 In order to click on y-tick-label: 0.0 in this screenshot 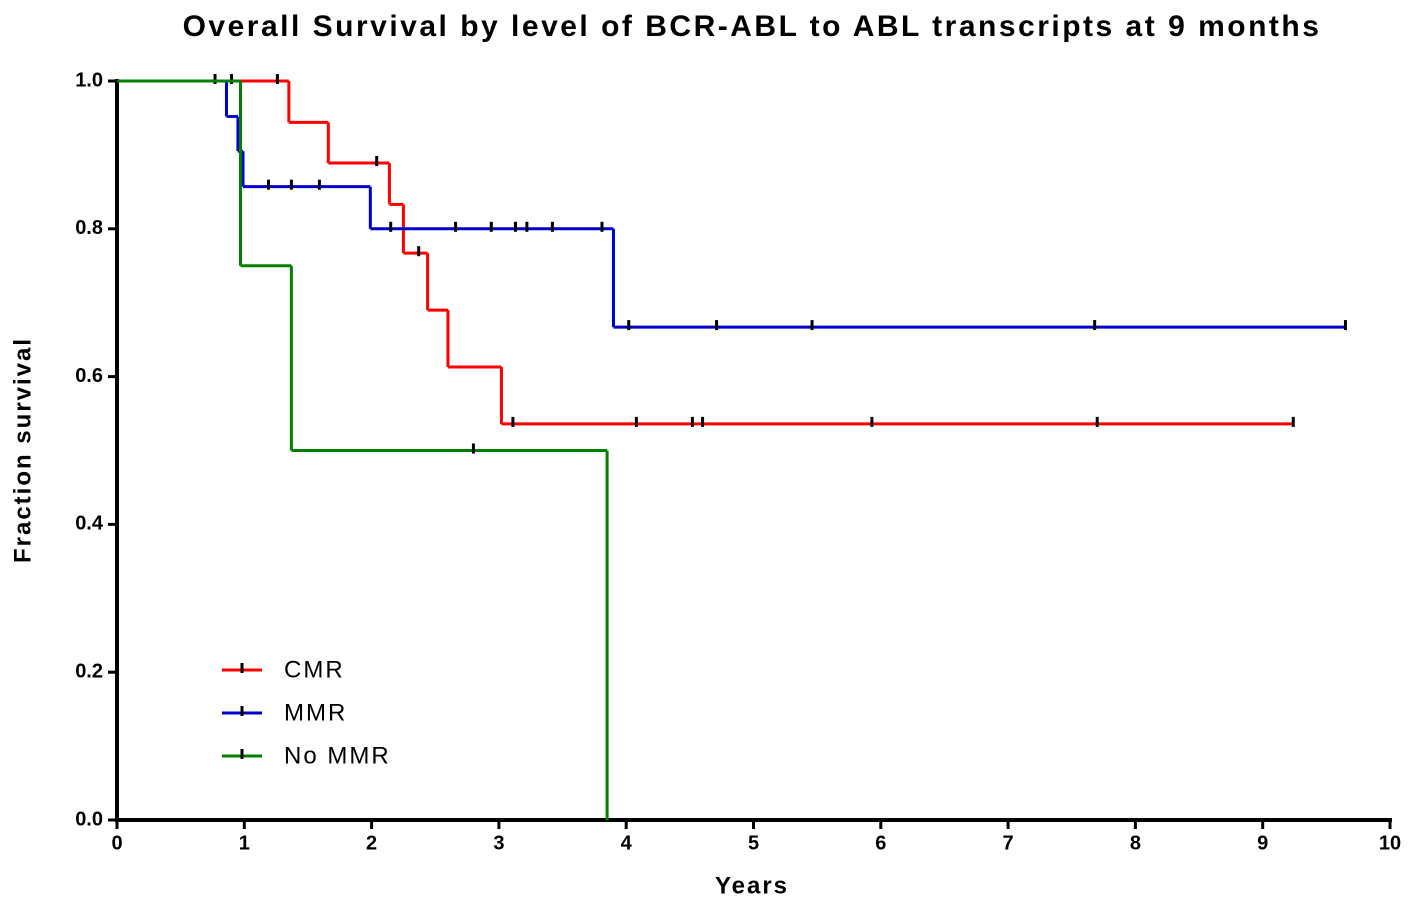, I will do `click(89, 819)`.